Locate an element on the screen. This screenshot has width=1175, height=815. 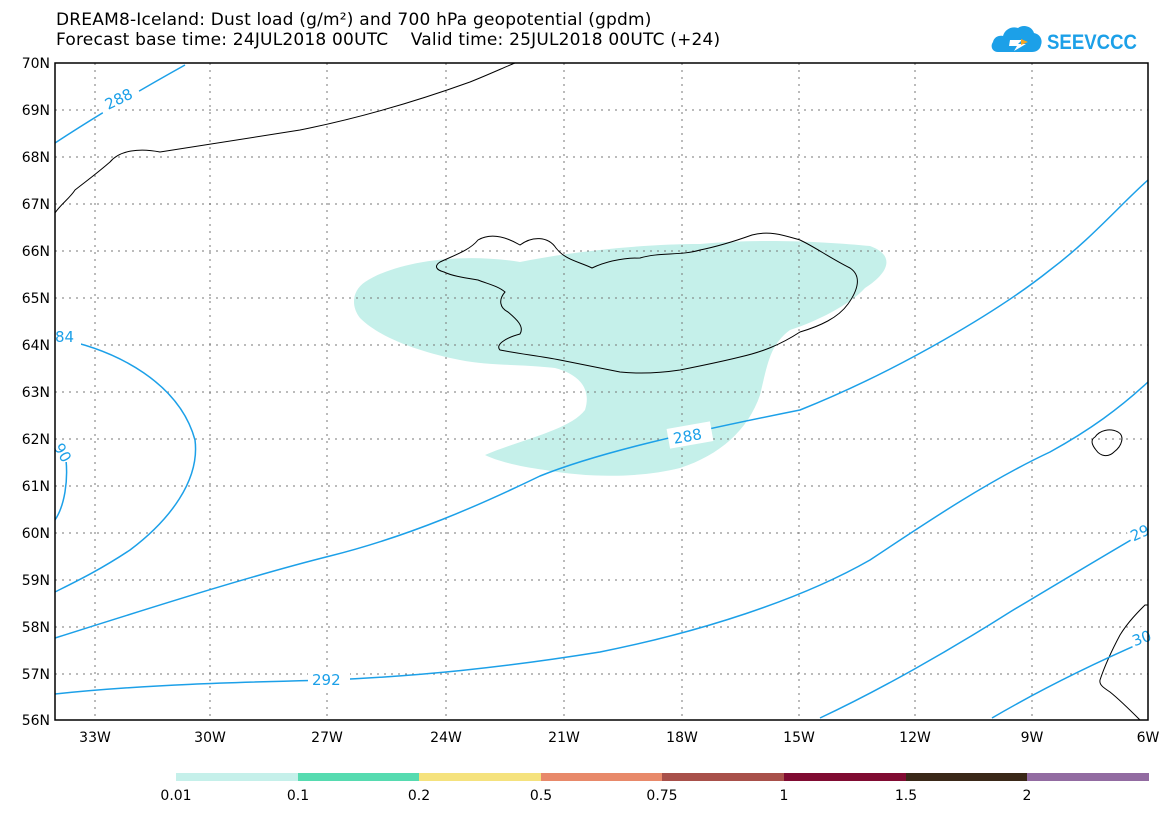
greenland-coastline is located at coordinates (285, 138).